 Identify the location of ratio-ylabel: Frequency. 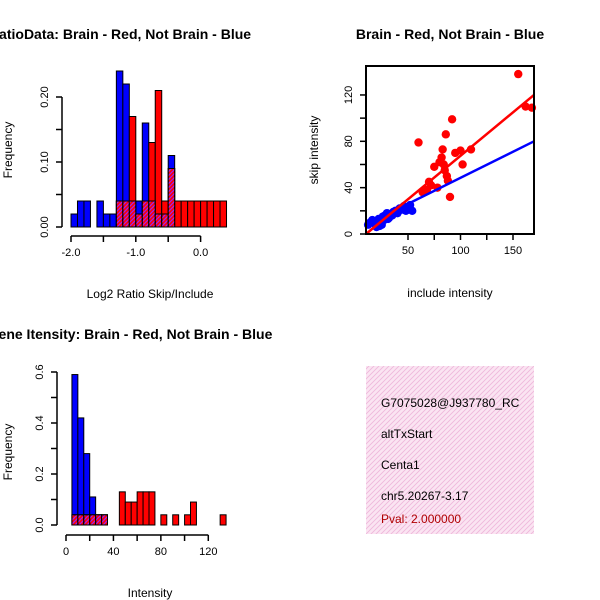
(8, 150).